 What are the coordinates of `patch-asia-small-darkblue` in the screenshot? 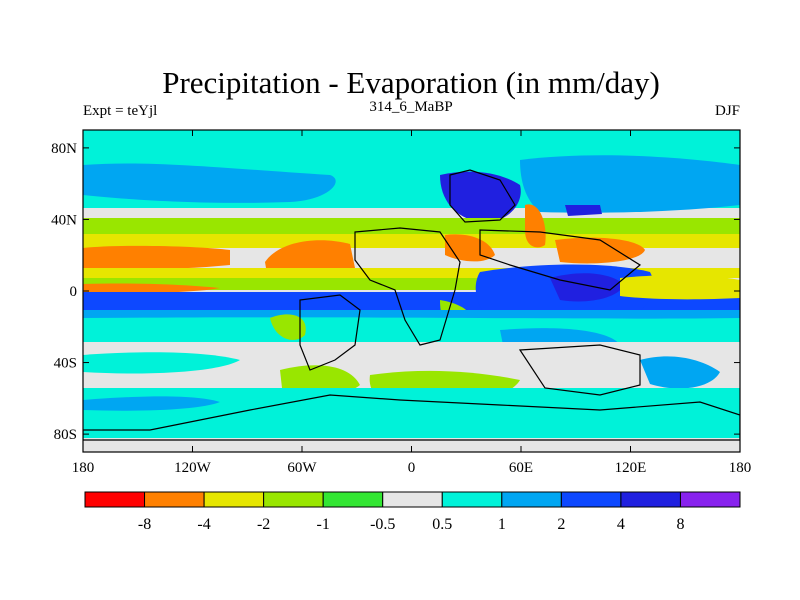 It's located at (583, 210).